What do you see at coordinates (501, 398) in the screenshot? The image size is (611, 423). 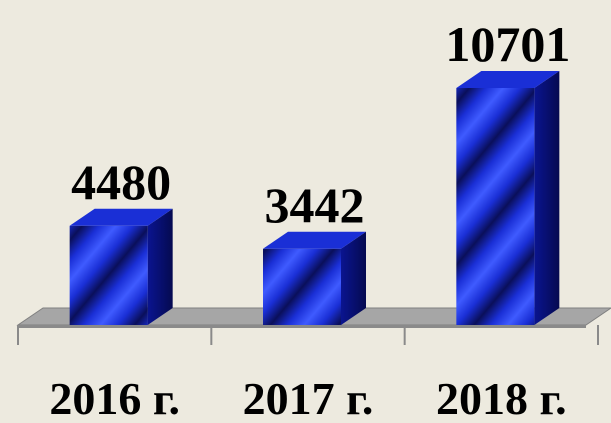 I see `x-tick-label: 2018 г.` at bounding box center [501, 398].